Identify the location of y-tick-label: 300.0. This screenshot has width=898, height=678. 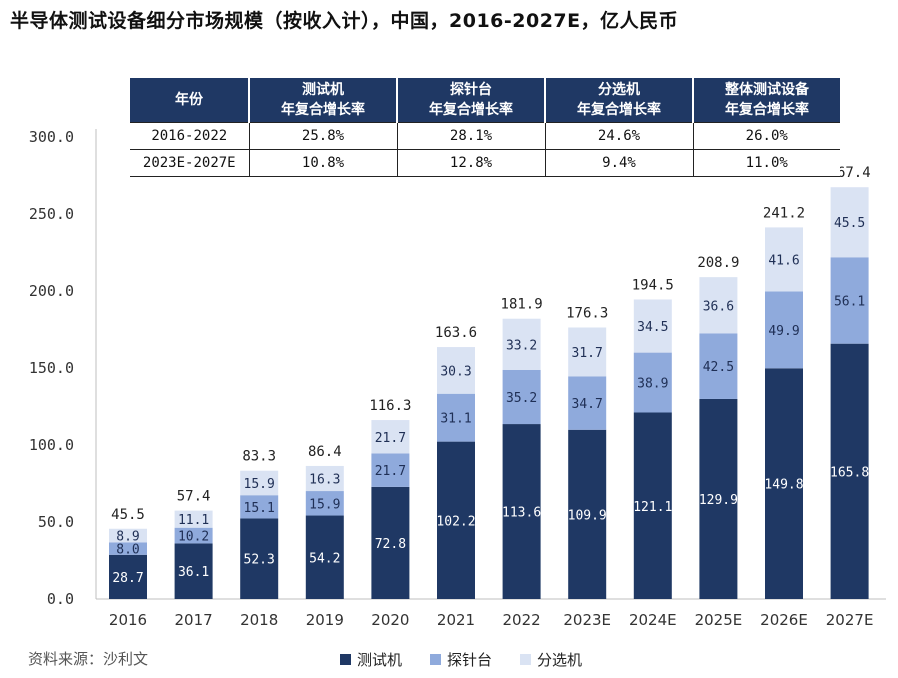
(51, 137).